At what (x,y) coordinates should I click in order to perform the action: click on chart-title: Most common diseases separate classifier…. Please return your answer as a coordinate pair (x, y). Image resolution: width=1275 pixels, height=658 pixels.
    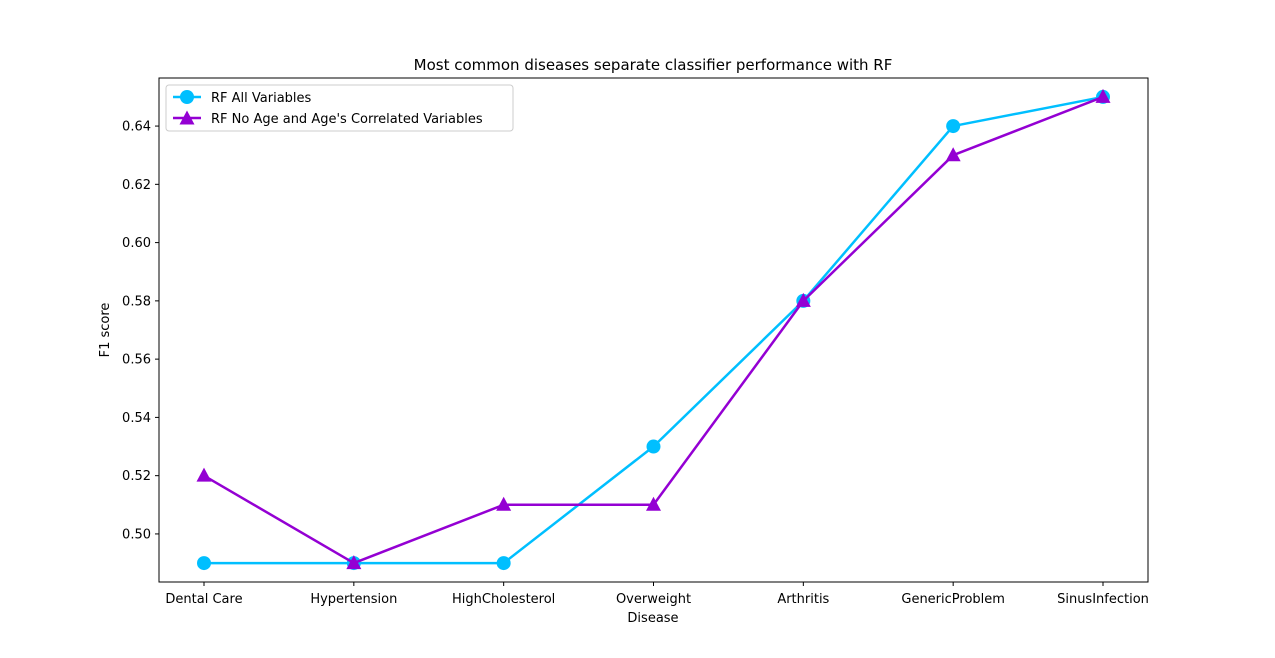
    Looking at the image, I should click on (653, 65).